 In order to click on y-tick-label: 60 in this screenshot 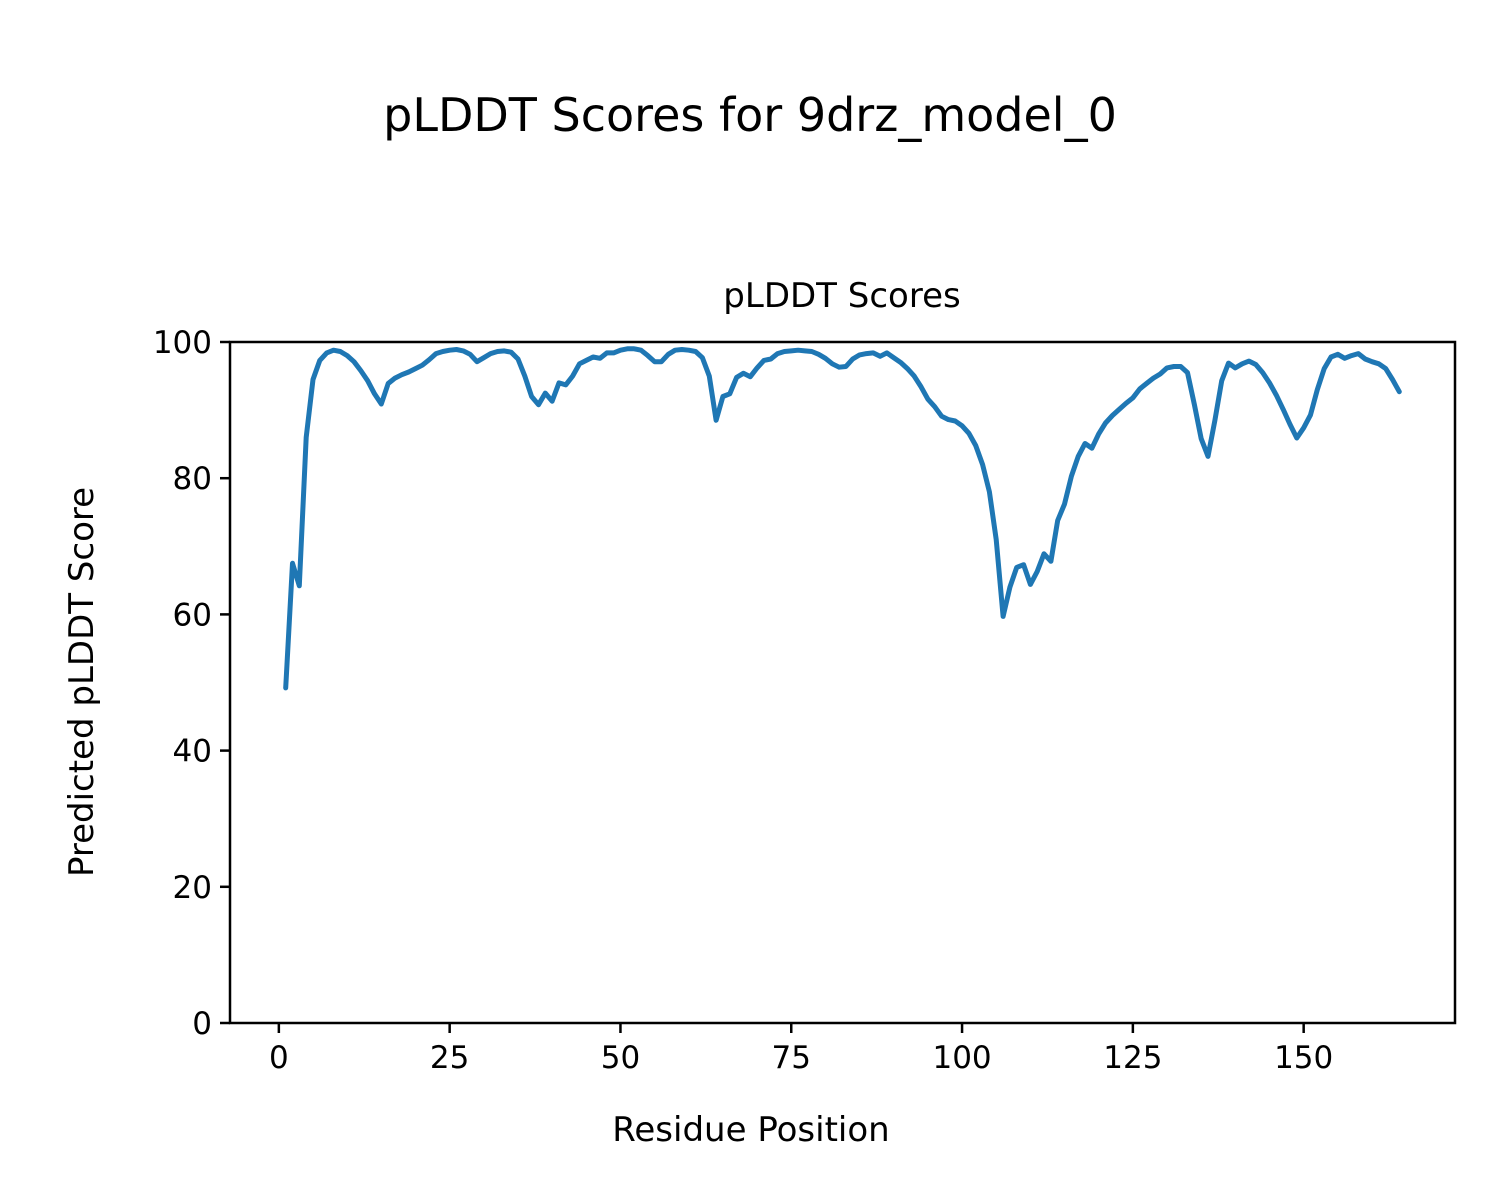, I will do `click(192, 615)`.